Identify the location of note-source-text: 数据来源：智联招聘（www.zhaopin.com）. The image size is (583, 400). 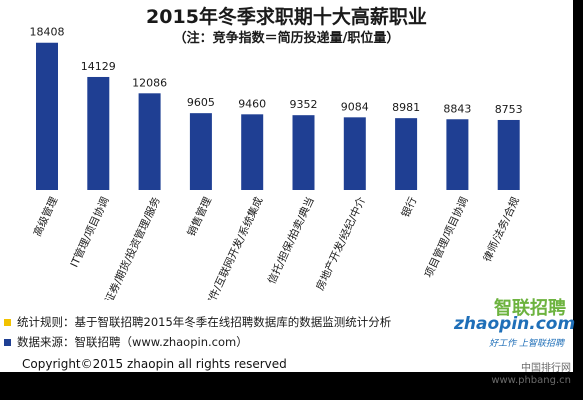
(132, 342).